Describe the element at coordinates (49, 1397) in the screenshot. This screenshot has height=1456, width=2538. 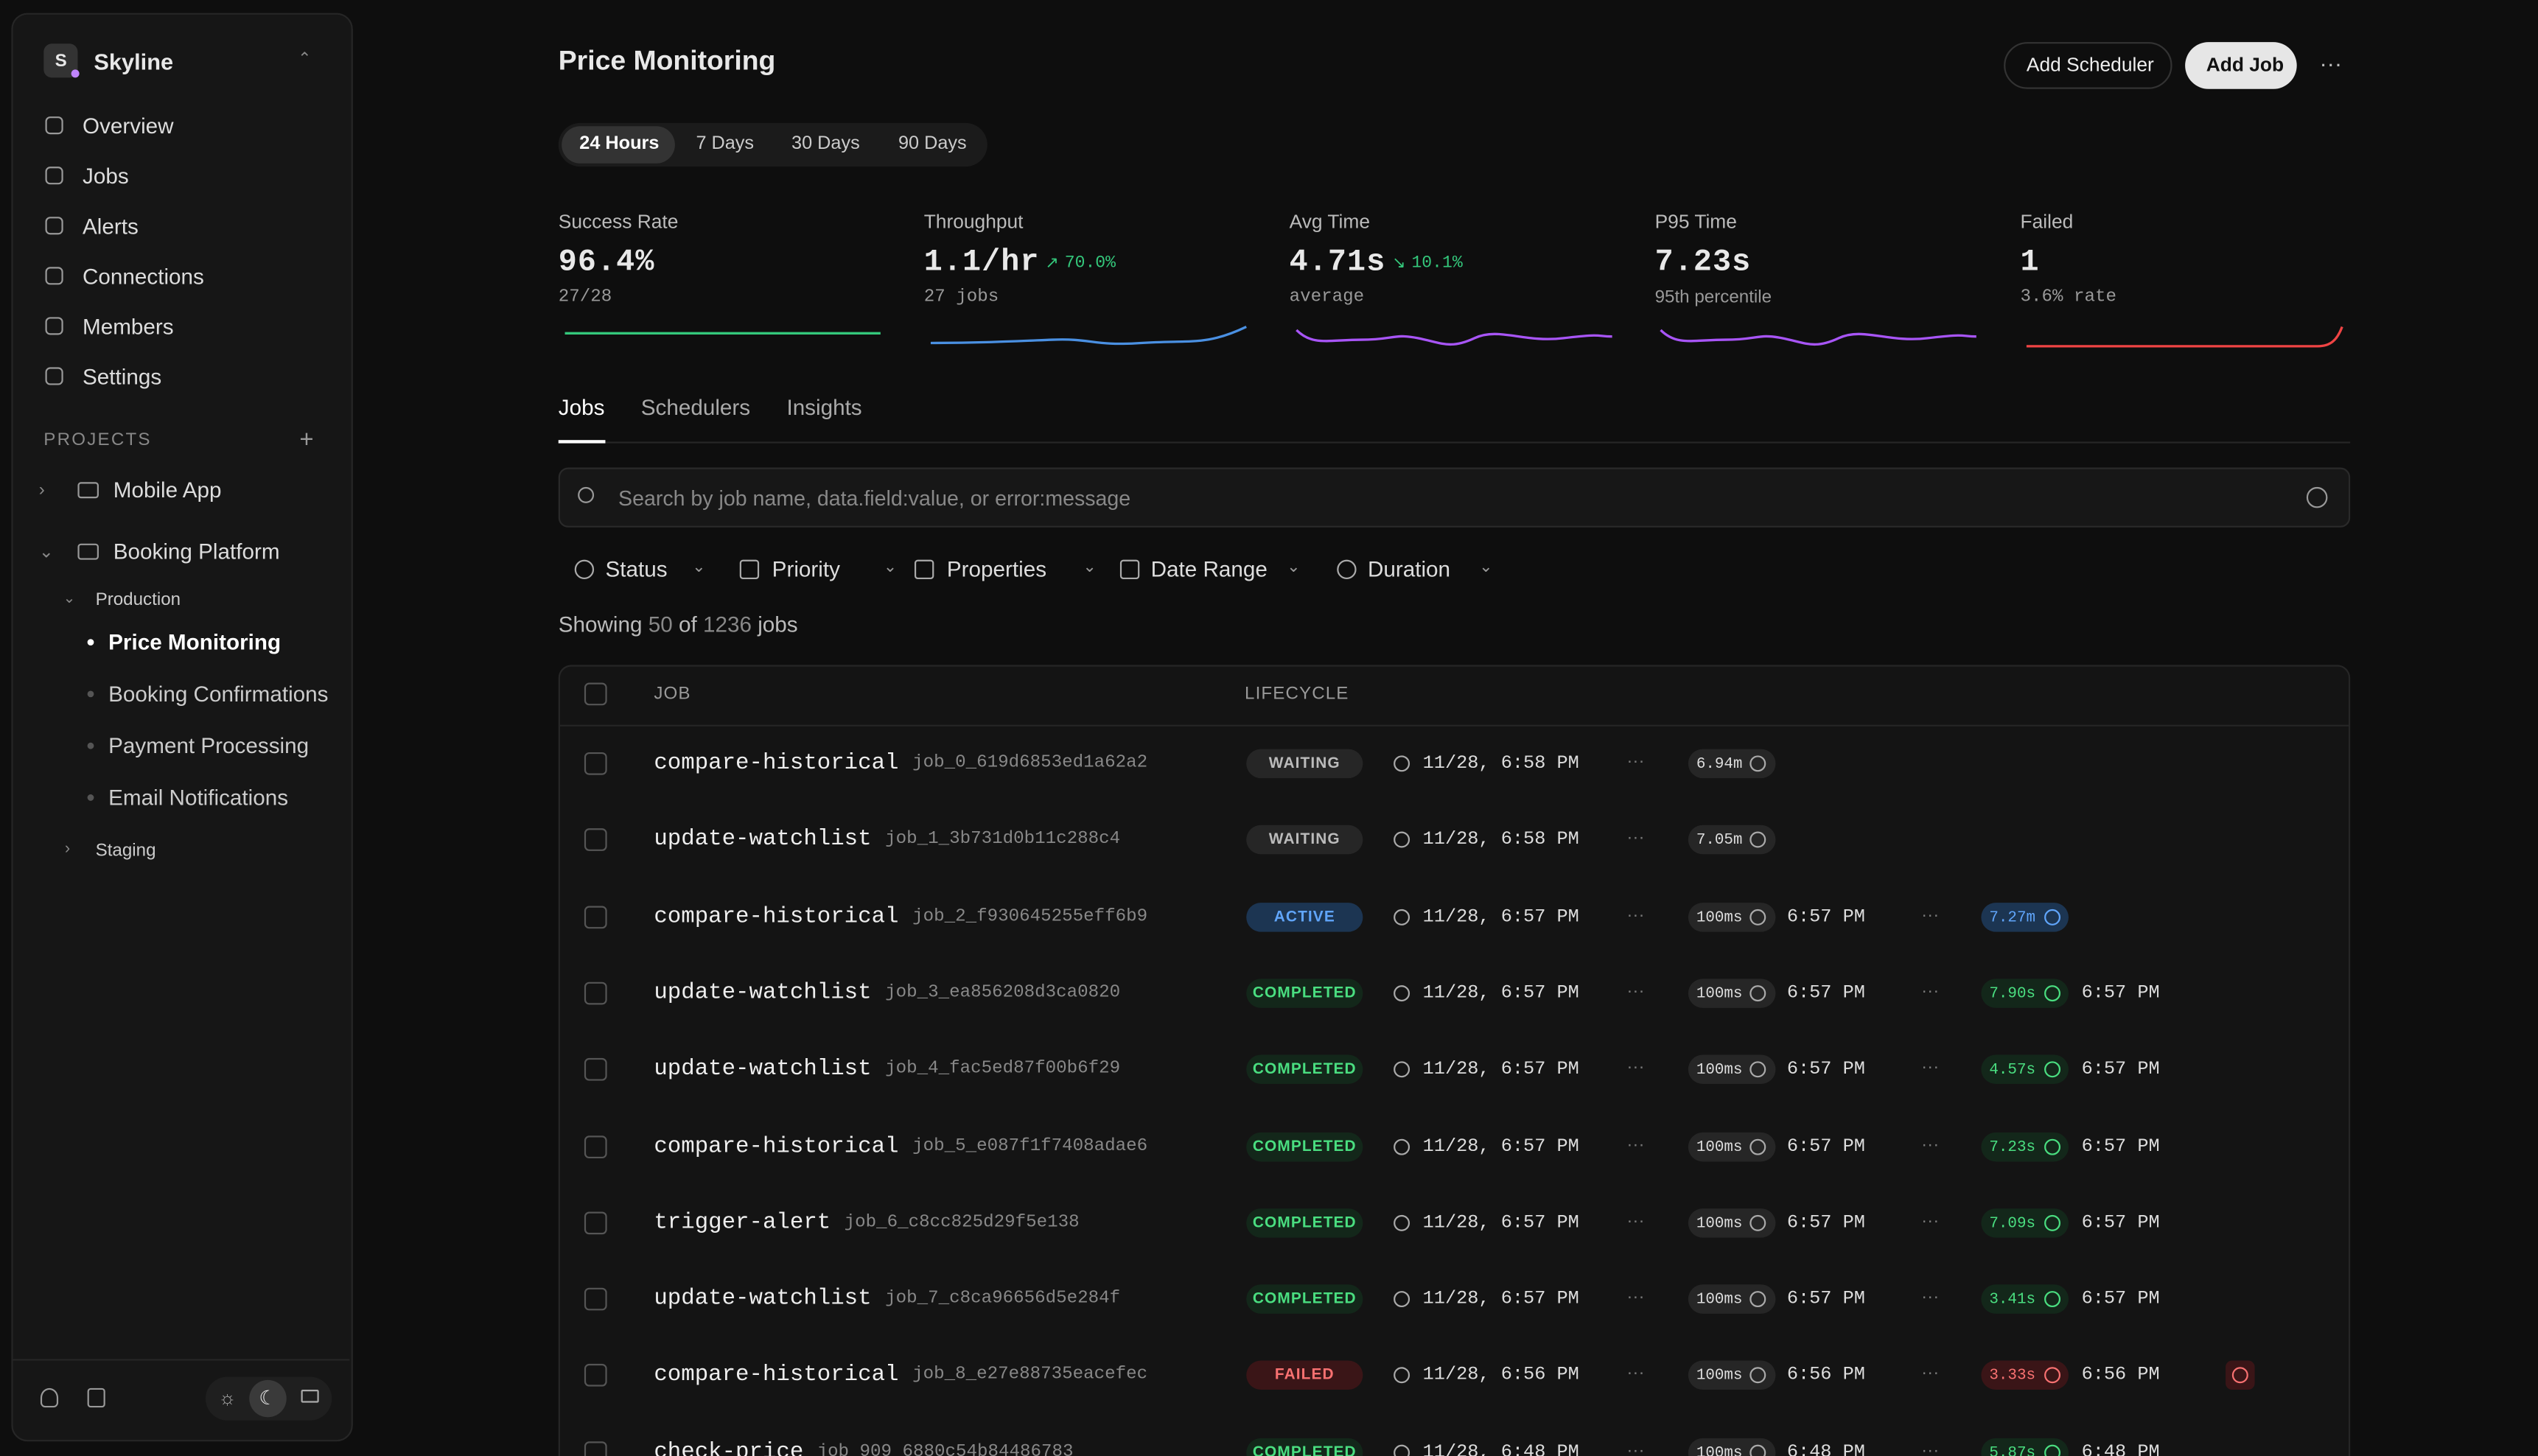
I see `user-icon` at that location.